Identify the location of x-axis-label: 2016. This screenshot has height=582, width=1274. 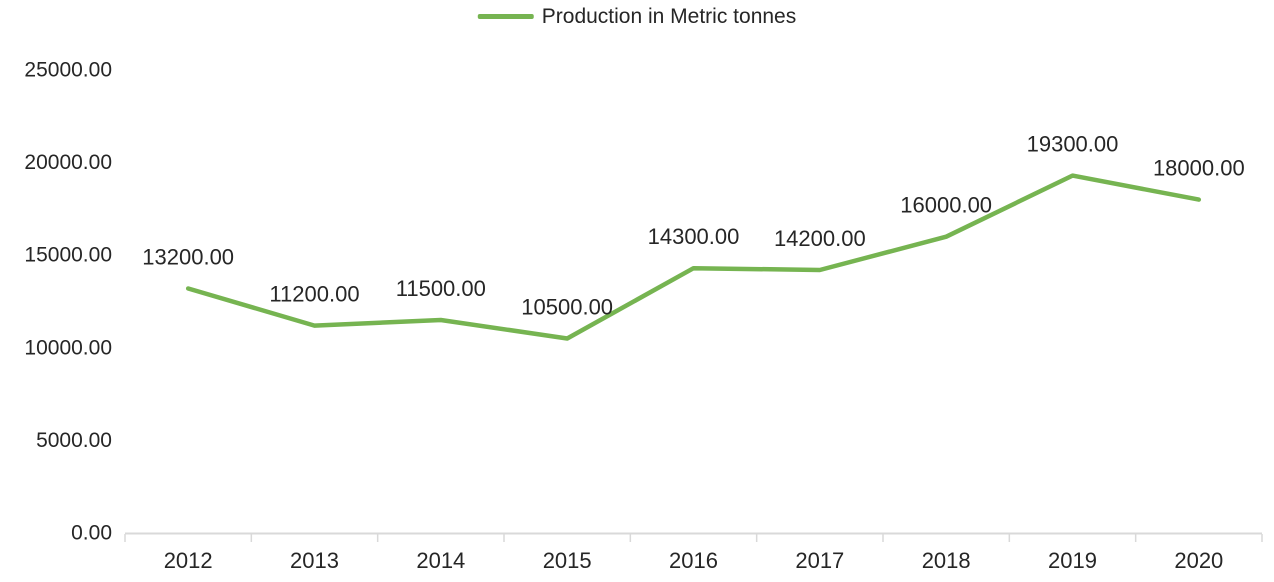
(693, 560).